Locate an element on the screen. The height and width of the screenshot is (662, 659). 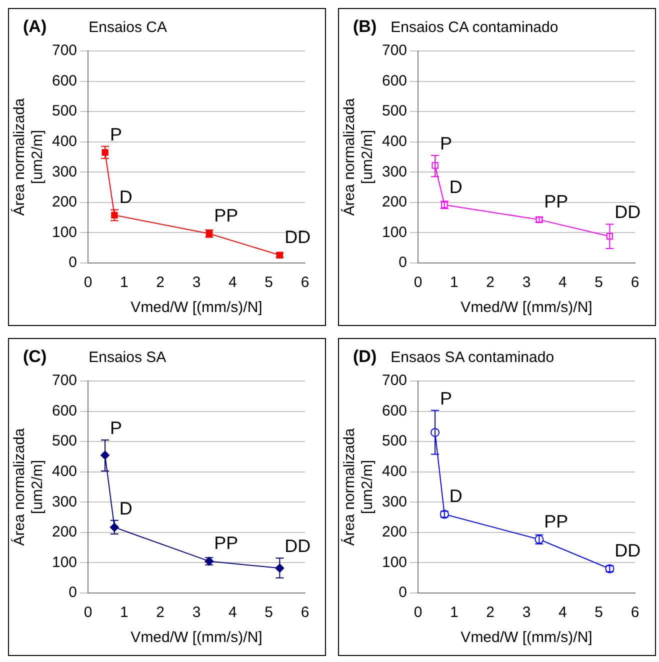
text: (D) is located at coordinates (365, 356).